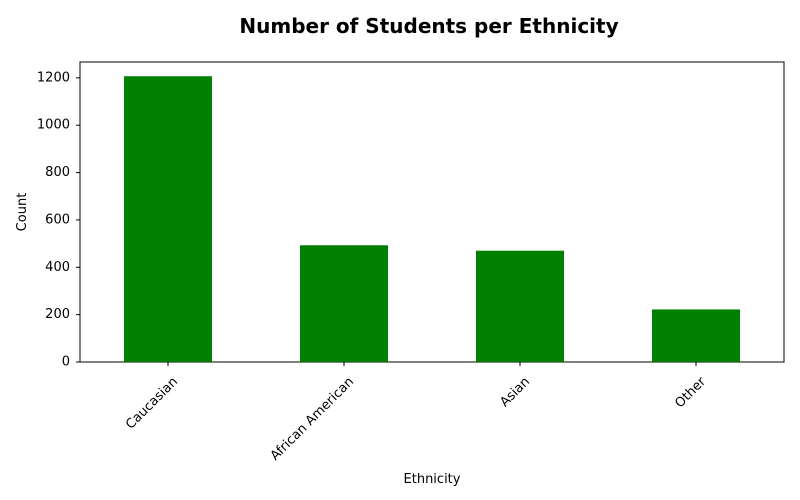  I want to click on x-tick-label: African American, so click(312, 418).